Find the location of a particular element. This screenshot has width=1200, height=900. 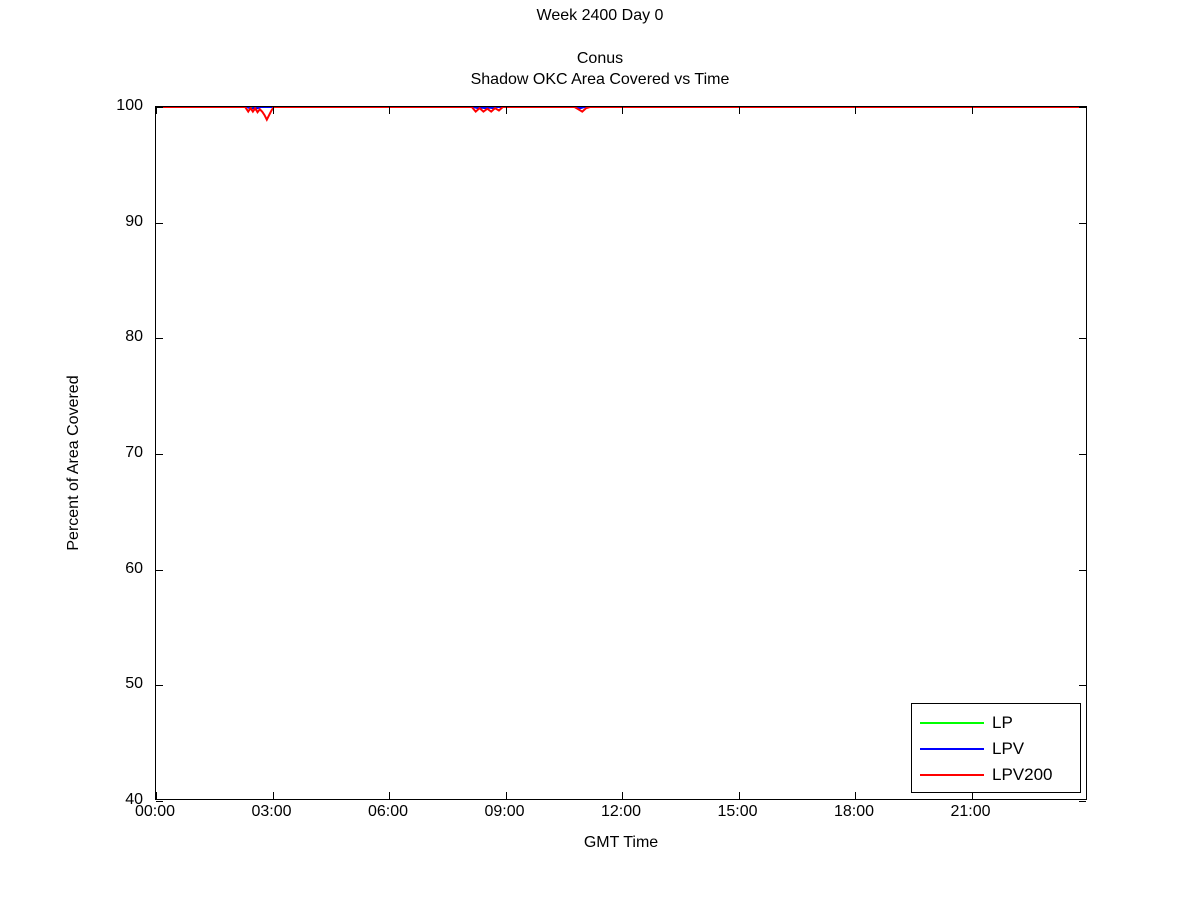

legend-swatch-lpv is located at coordinates (952, 749).